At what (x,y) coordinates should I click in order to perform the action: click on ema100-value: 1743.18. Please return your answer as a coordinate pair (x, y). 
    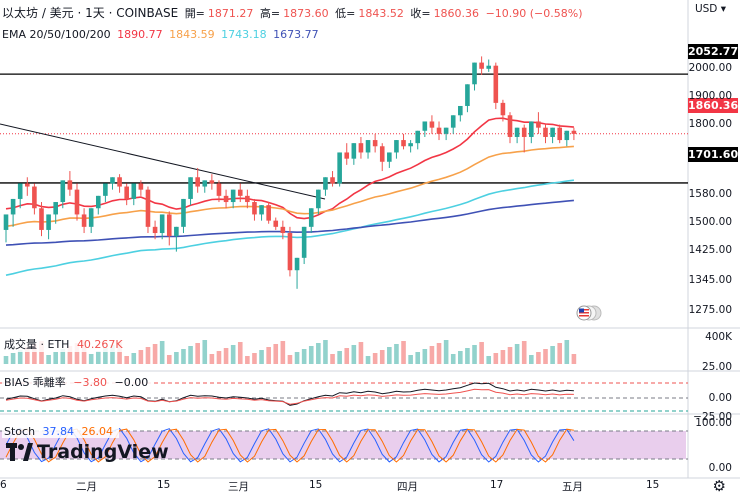
    Looking at the image, I should click on (244, 34).